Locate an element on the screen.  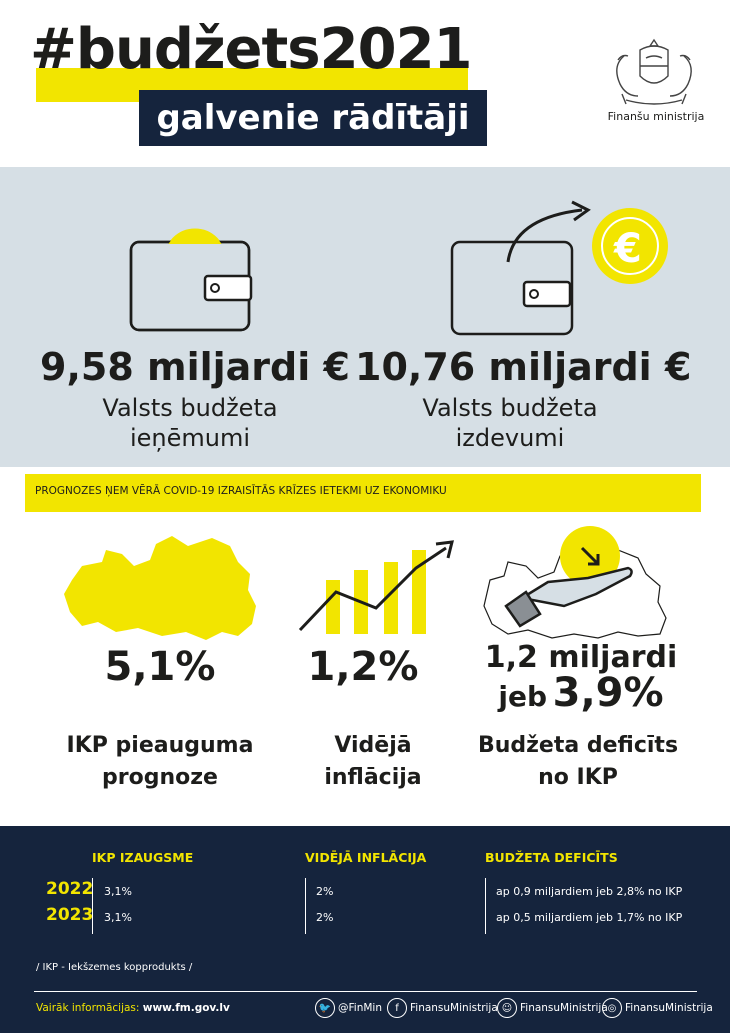
covid-banner is located at coordinates (363, 493).